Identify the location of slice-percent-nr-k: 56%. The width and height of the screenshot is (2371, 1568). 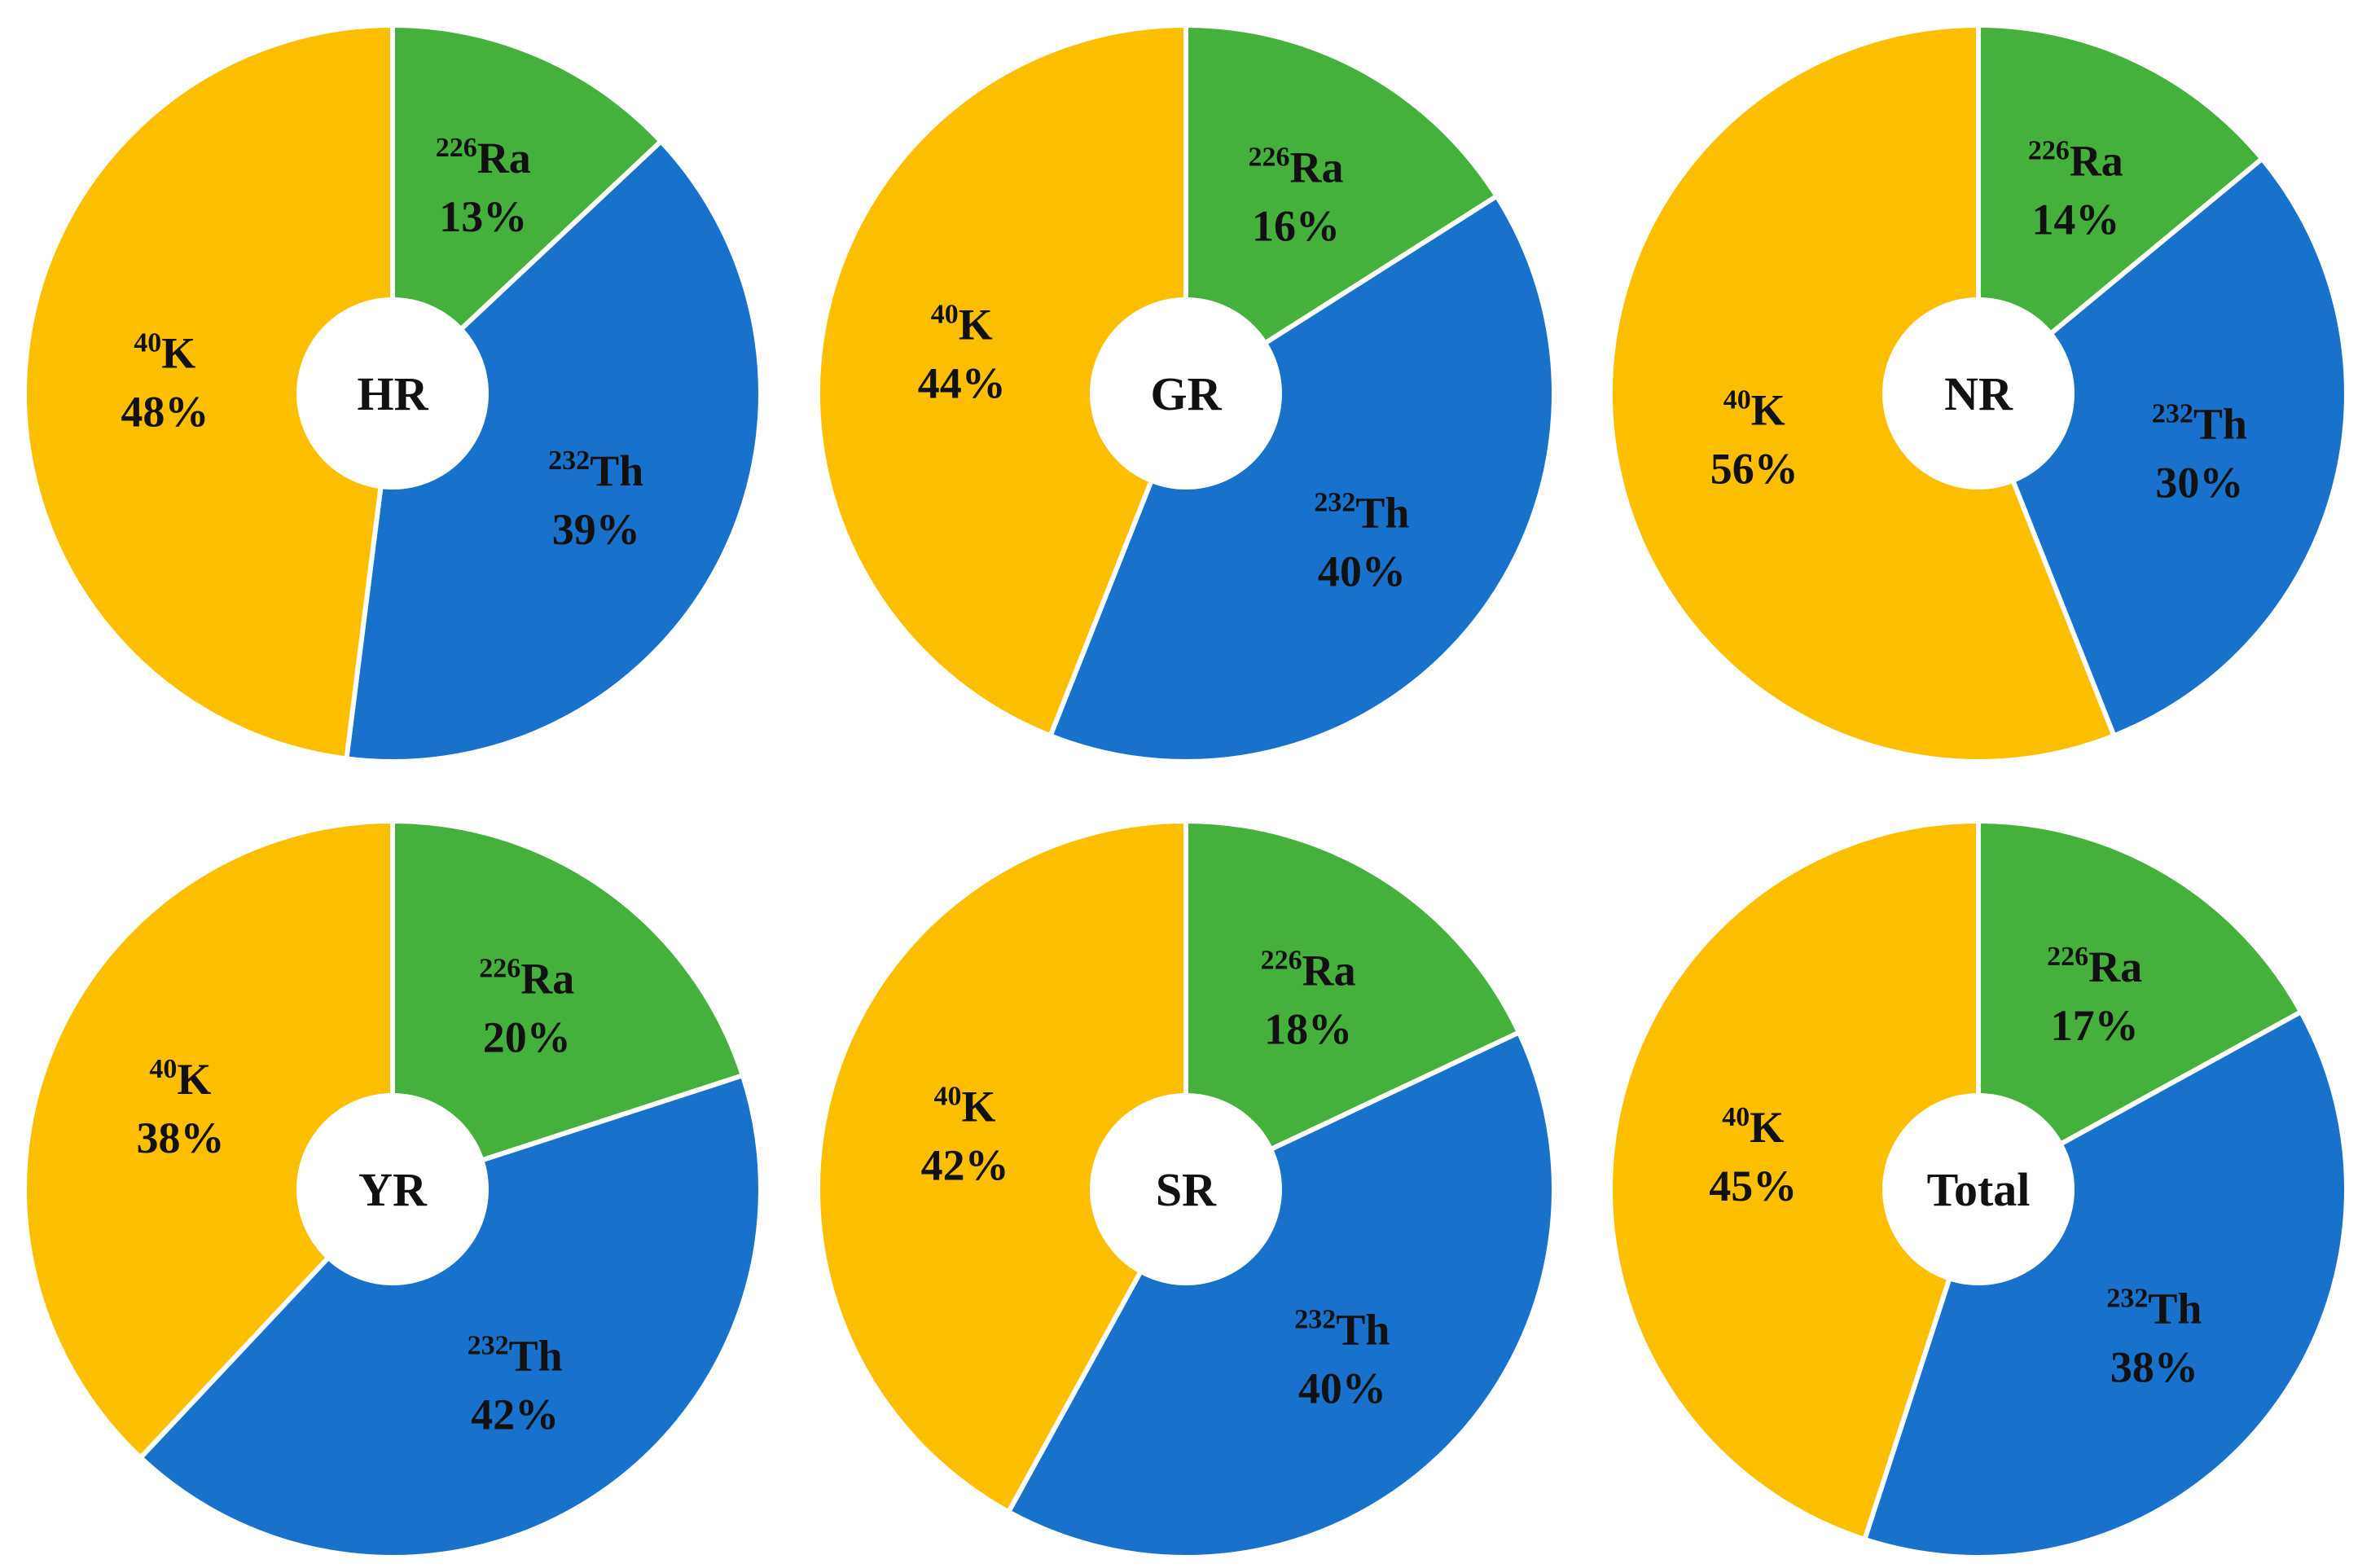
(1754, 469).